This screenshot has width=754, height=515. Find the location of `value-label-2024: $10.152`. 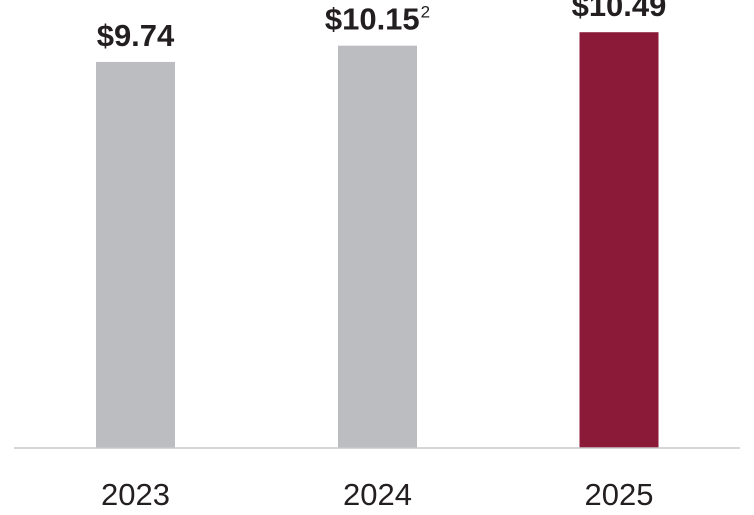

value-label-2024: $10.152 is located at coordinates (377, 19).